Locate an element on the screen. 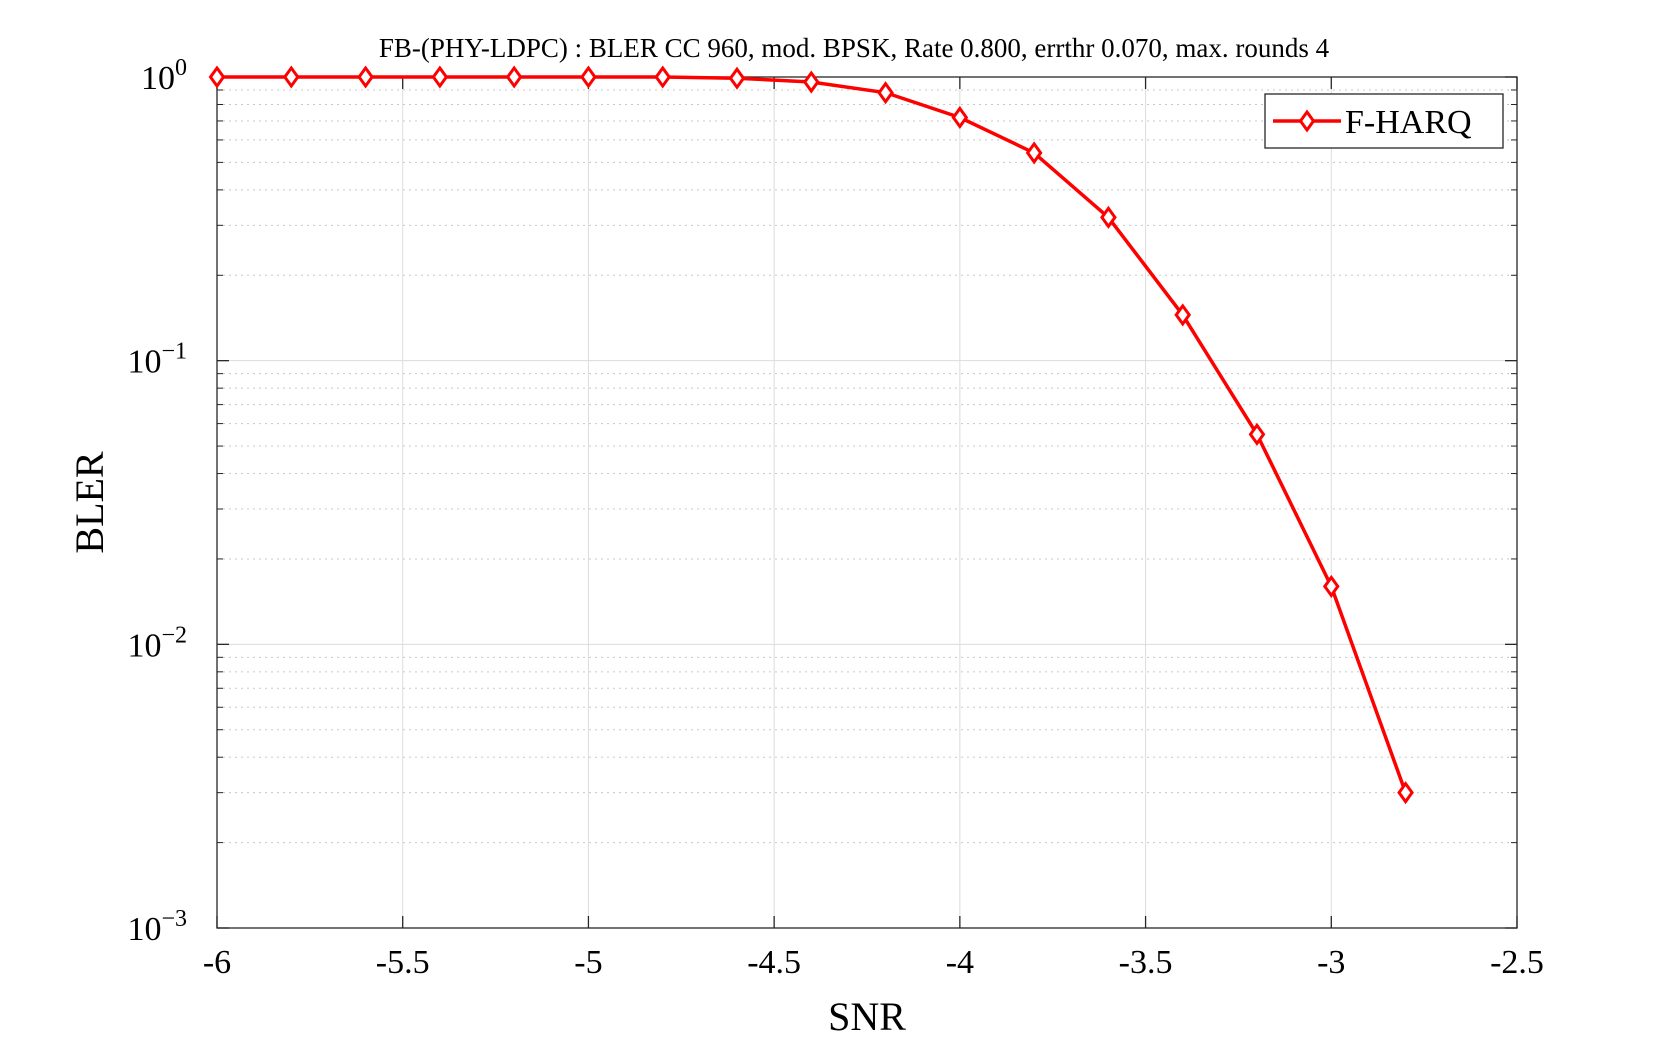 This screenshot has height=1042, width=1667. y-tick-label: 10⁰ is located at coordinates (164, 76).